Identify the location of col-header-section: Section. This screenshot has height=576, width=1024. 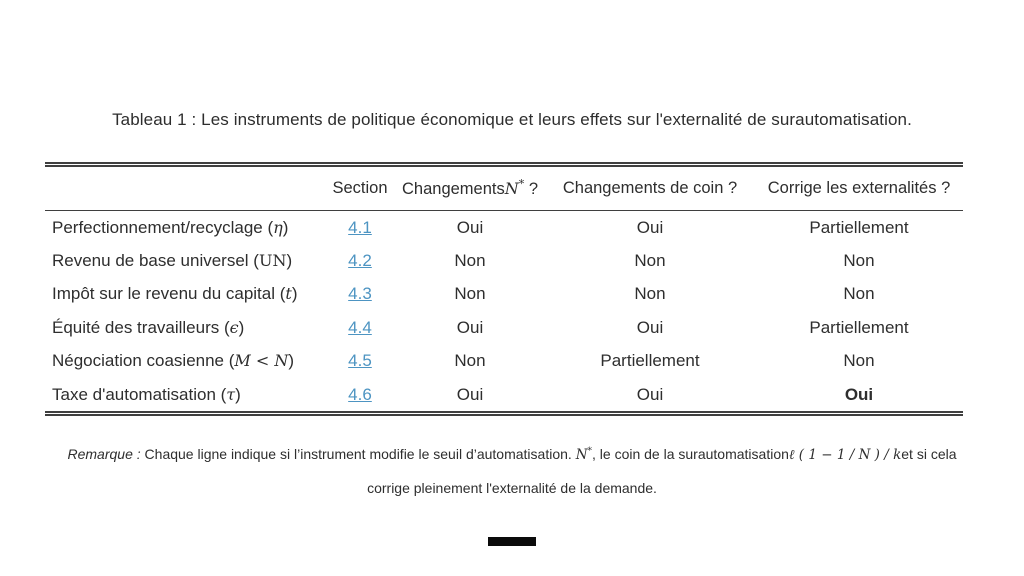
(360, 189).